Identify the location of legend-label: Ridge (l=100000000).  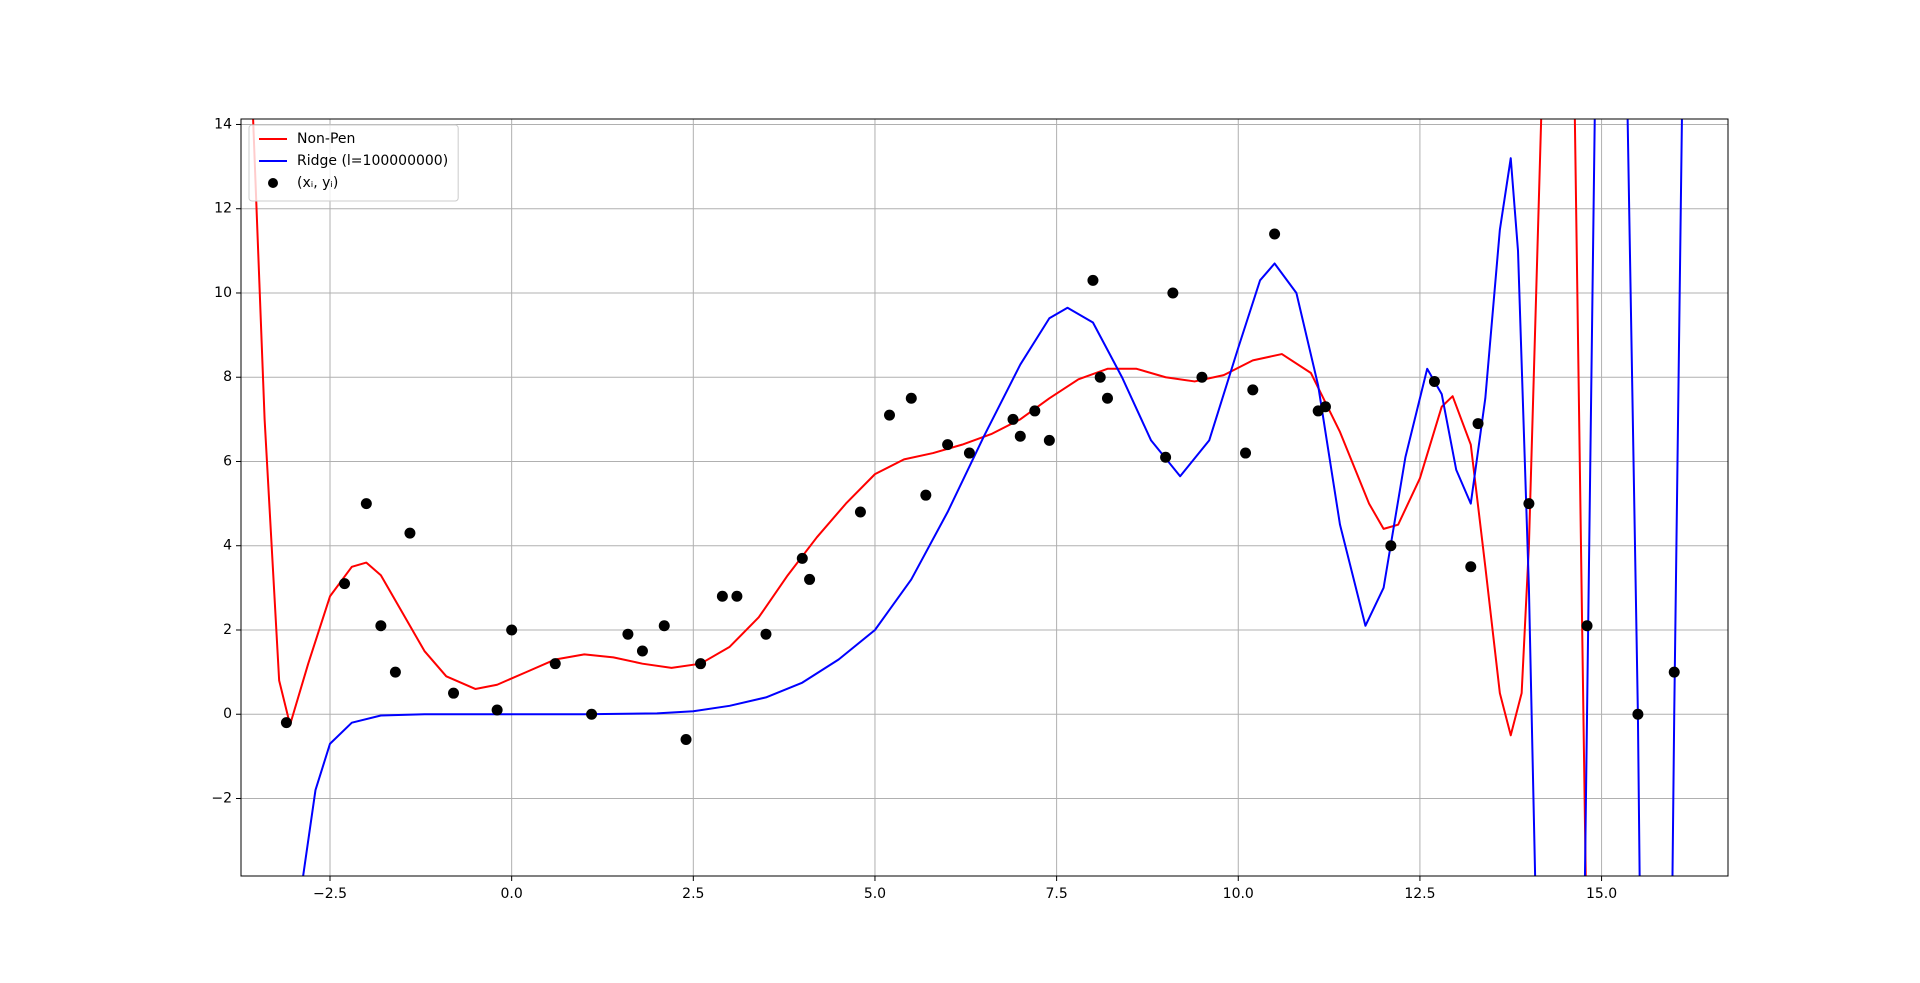
(372, 161).